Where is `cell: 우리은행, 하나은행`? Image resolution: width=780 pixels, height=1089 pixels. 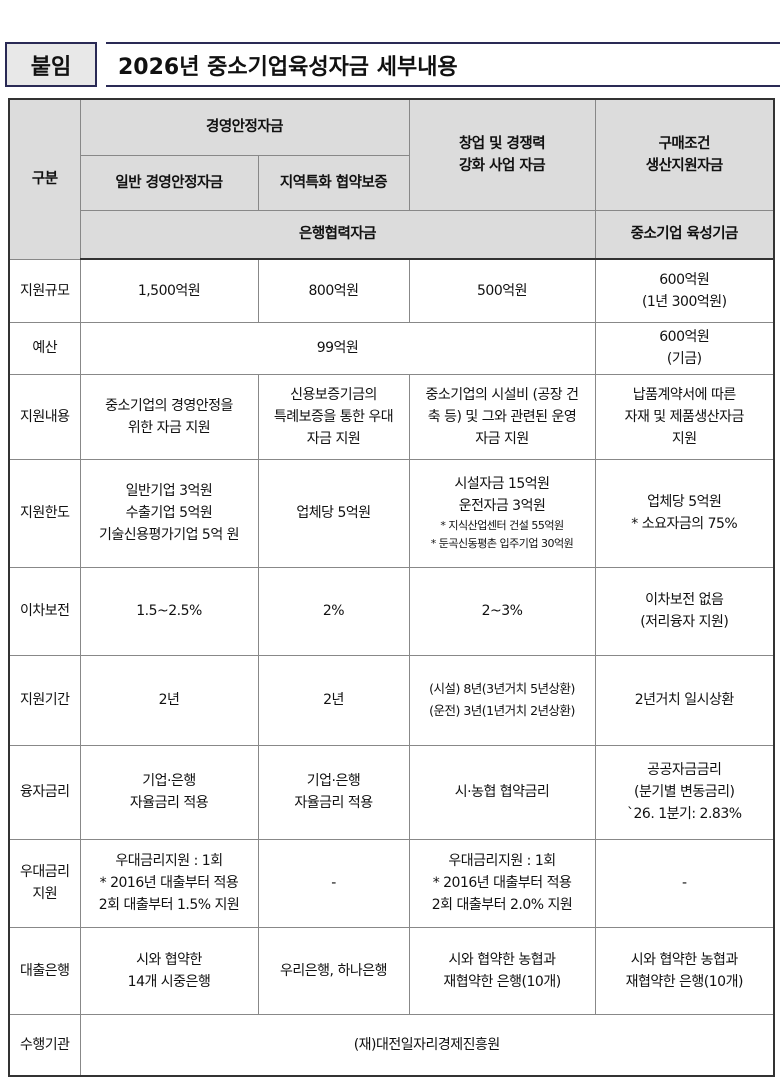
cell: 우리은행, 하나은행 is located at coordinates (333, 970).